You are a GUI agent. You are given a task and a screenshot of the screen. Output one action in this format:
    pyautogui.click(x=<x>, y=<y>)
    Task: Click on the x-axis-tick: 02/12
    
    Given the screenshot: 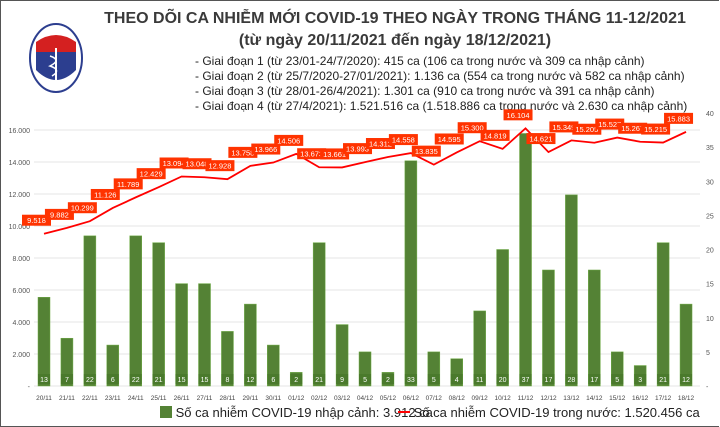 What is the action you would take?
    pyautogui.click(x=319, y=398)
    